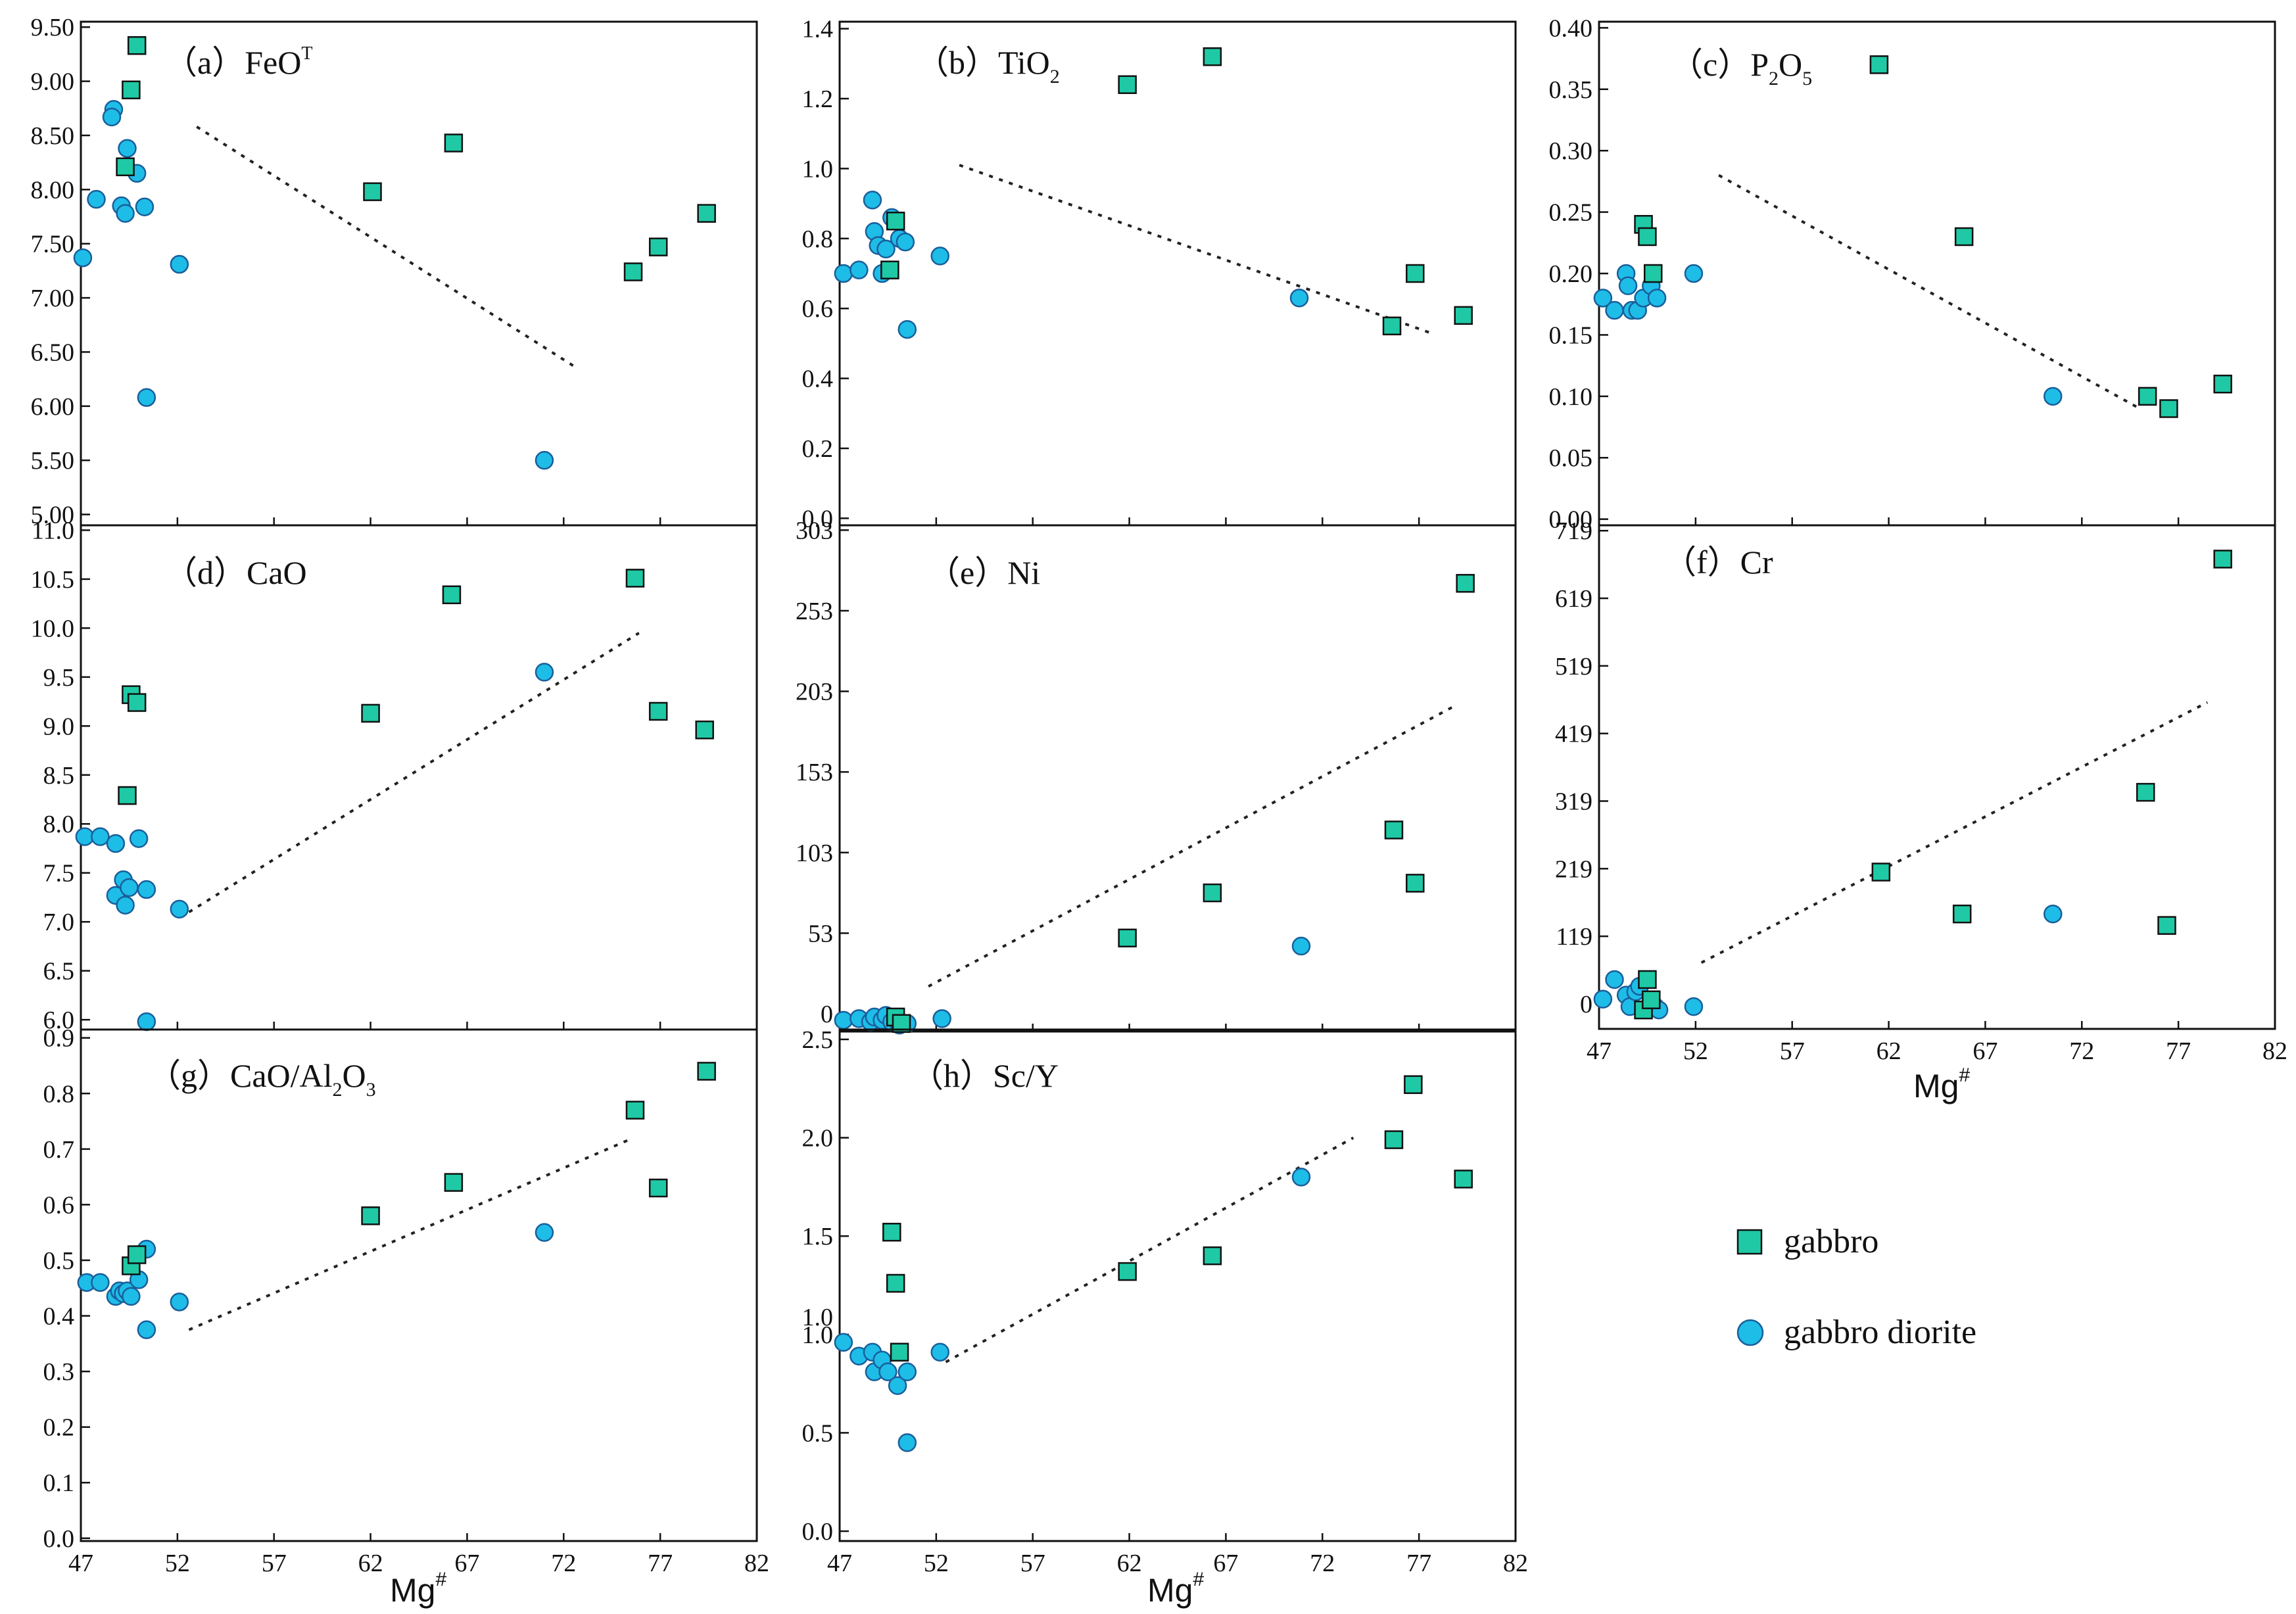 Image resolution: width=2296 pixels, height=1614 pixels. I want to click on panel-e: 0 53 103 153 203 253 303 （e）Ni, so click(1156, 776).